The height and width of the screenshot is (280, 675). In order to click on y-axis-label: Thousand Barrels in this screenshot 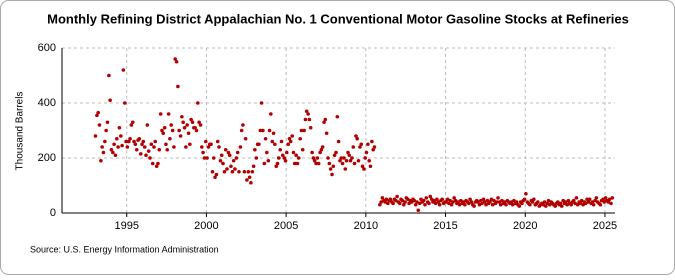, I will do `click(20, 131)`.